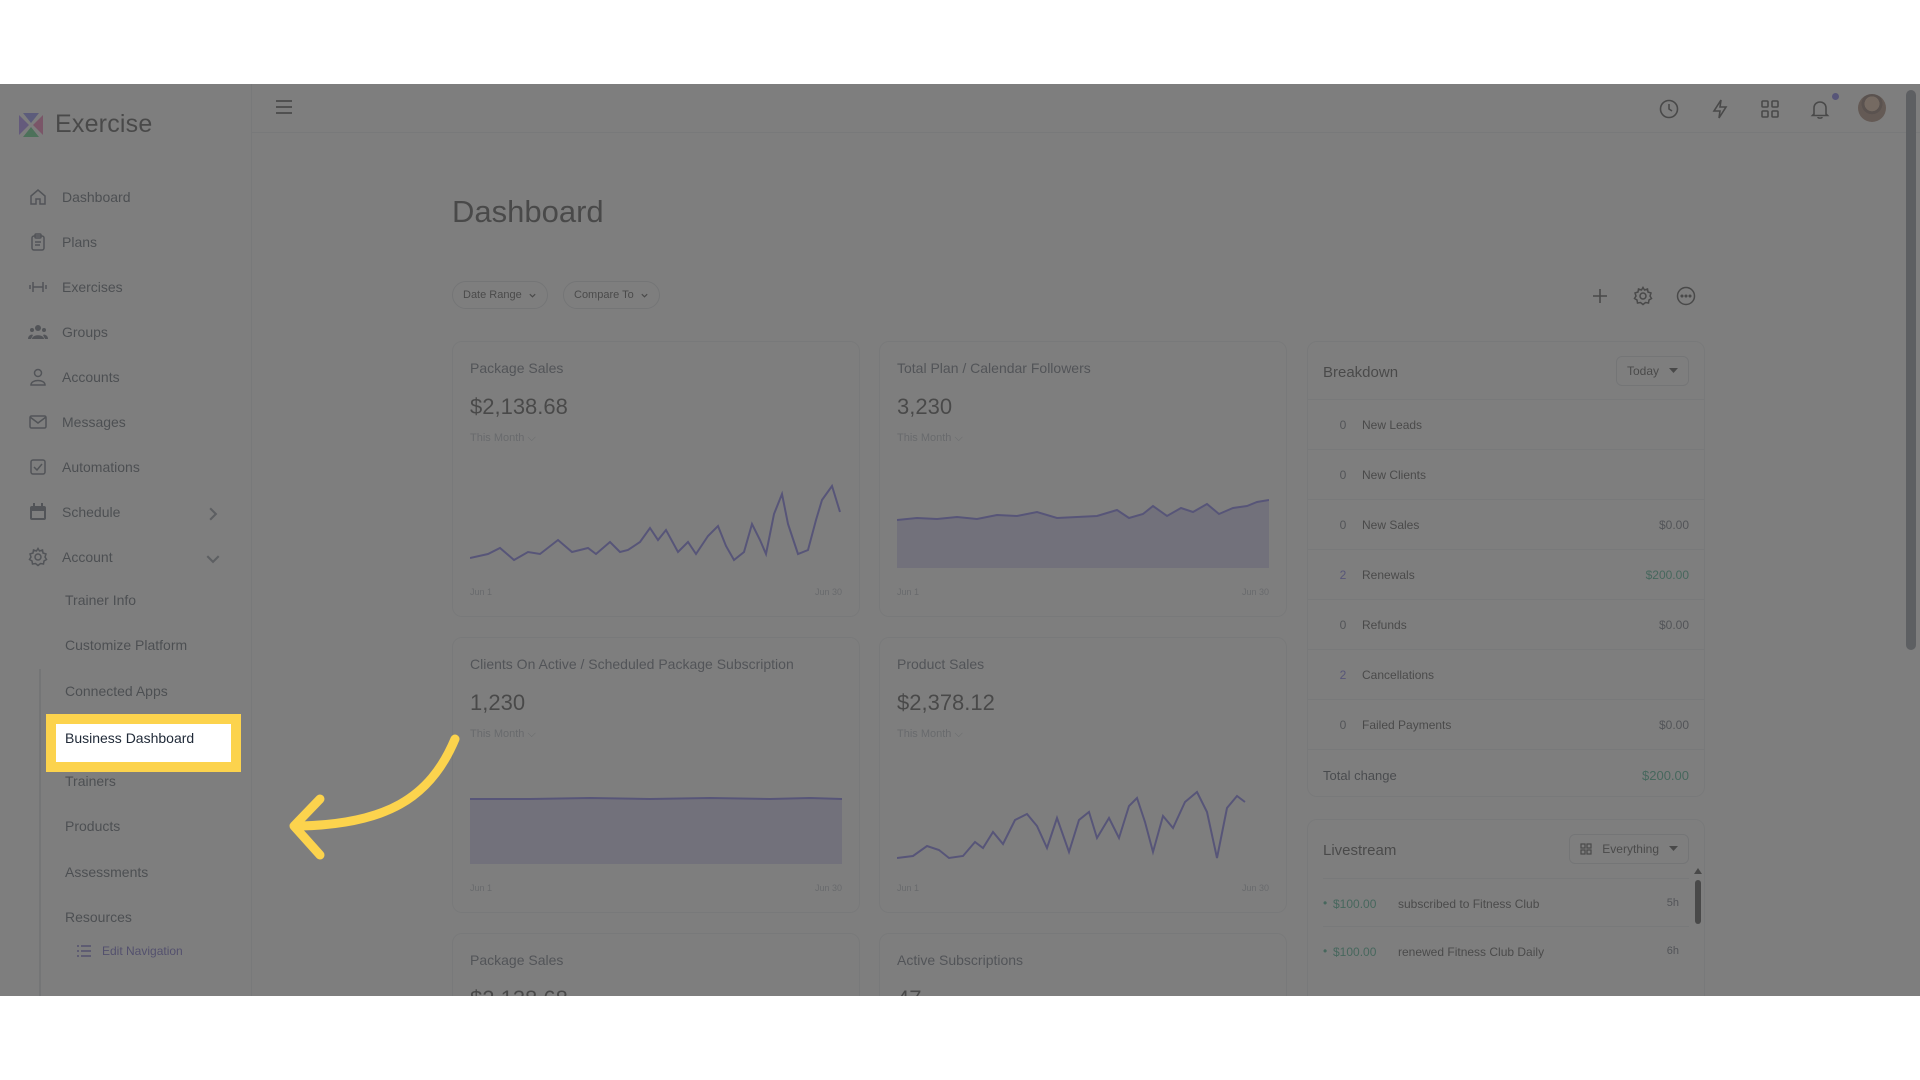  Describe the element at coordinates (107, 872) in the screenshot. I see `sidebar-subitem-assessments: Assessments` at that location.